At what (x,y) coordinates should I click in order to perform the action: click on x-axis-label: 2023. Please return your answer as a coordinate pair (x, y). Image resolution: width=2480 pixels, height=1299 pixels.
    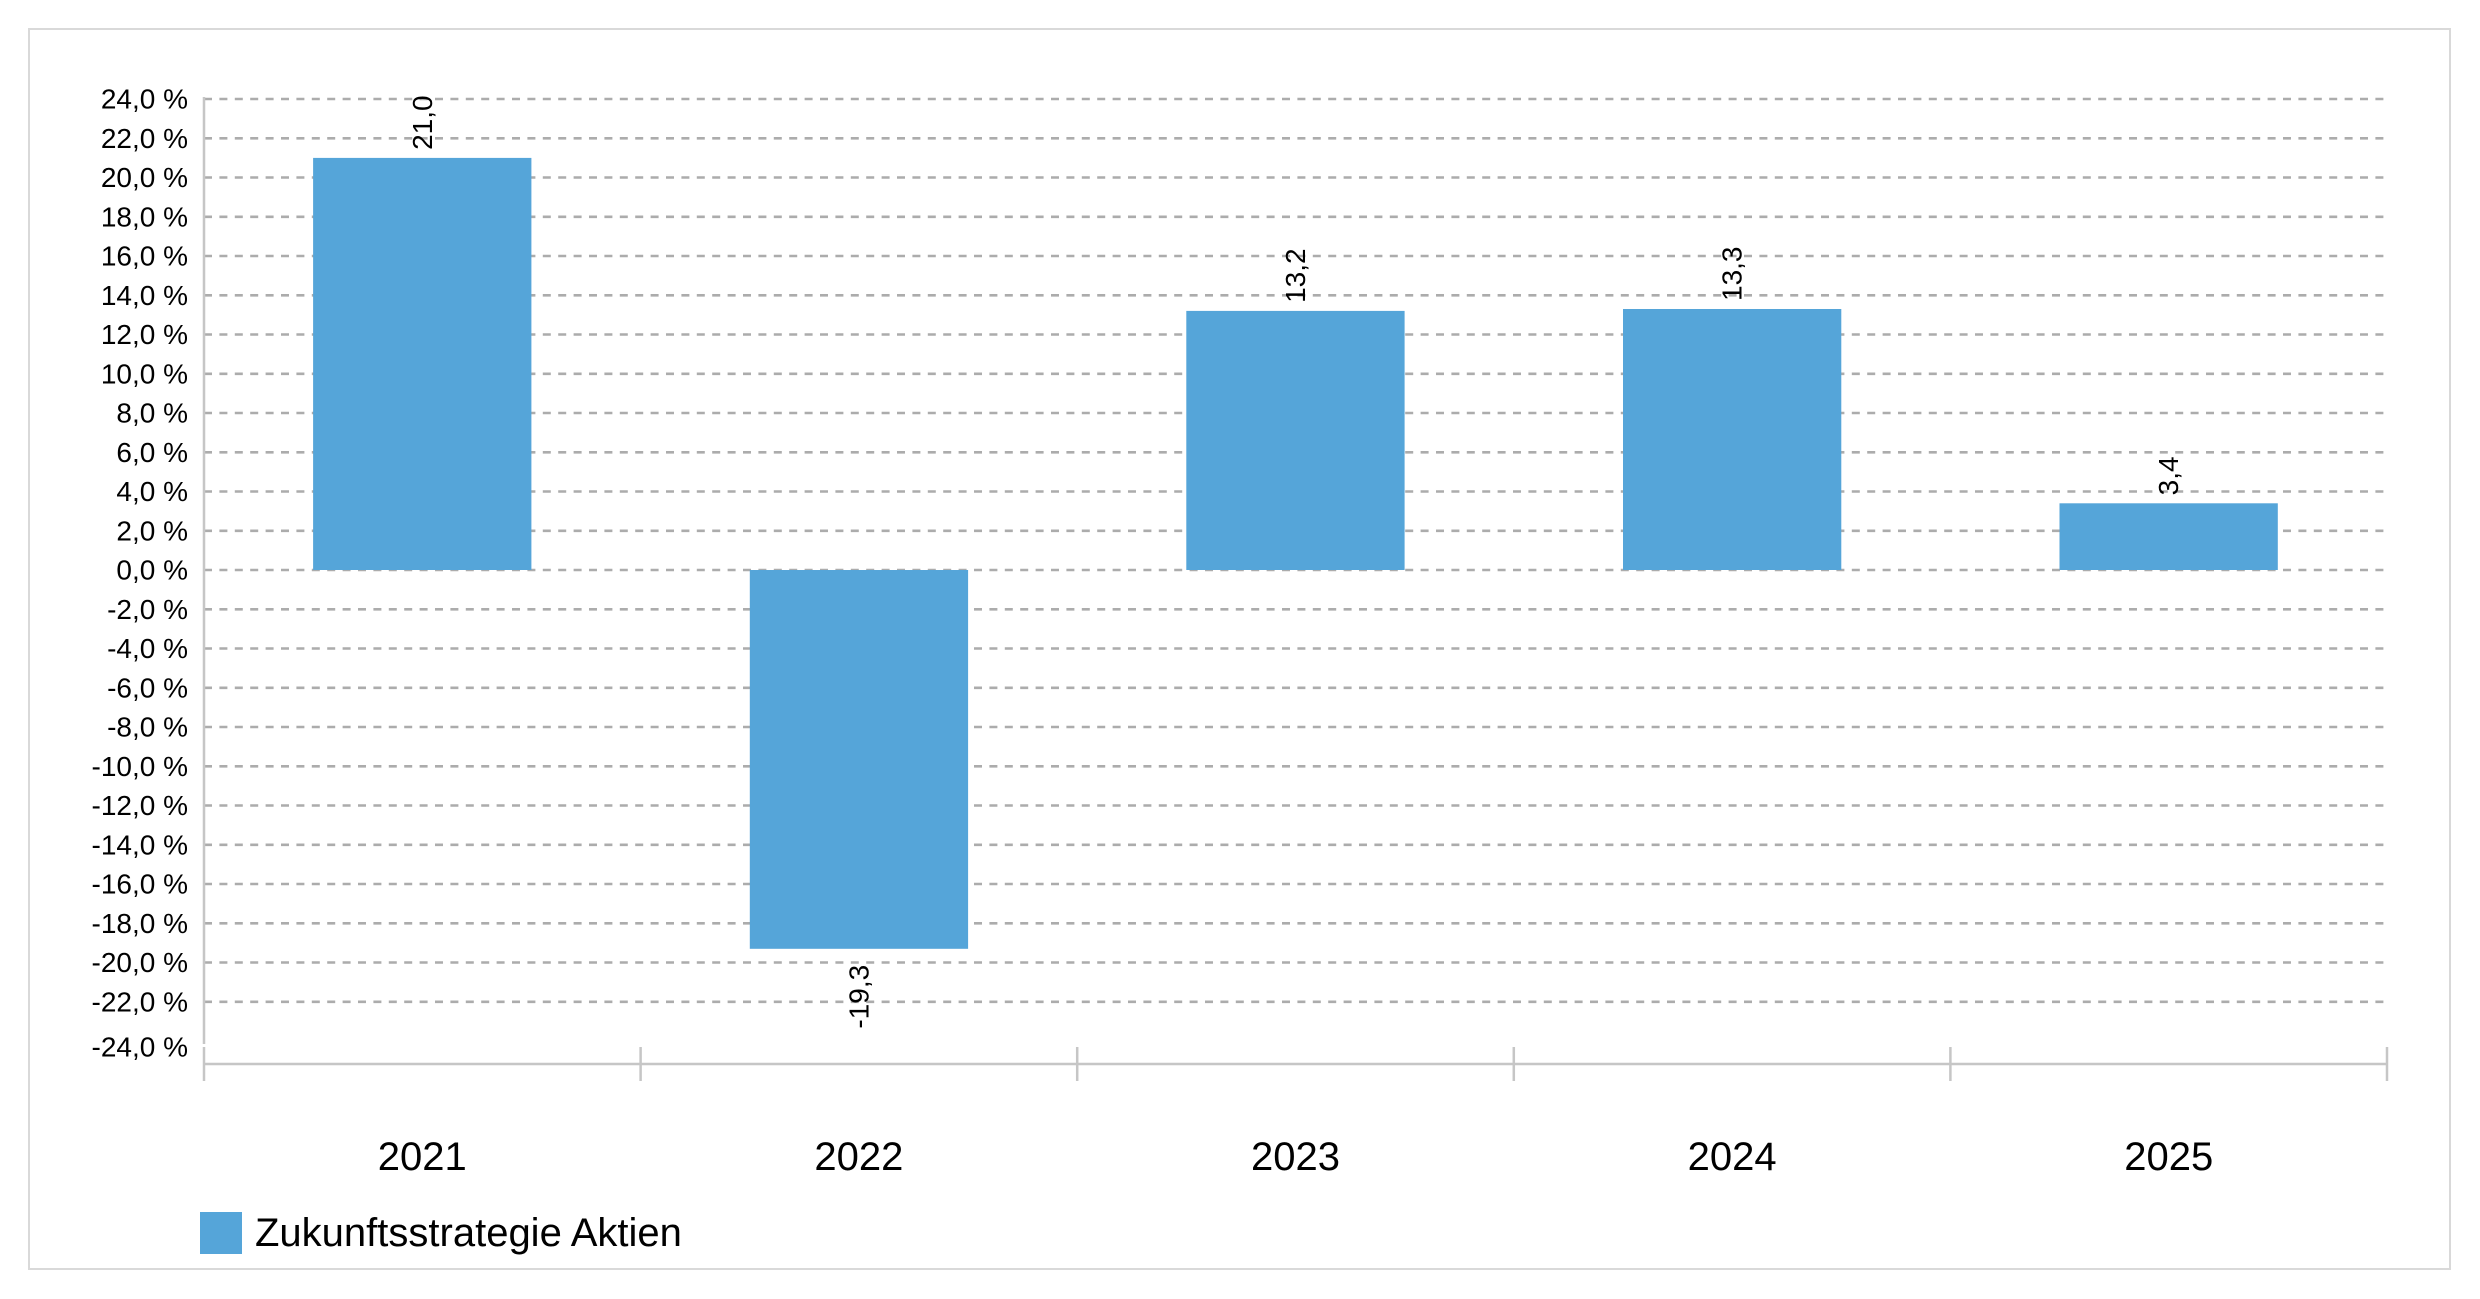
    Looking at the image, I should click on (1295, 1157).